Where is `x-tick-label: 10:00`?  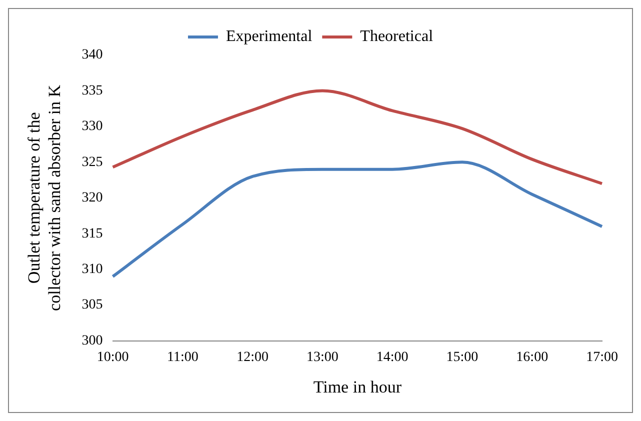 x-tick-label: 10:00 is located at coordinates (112, 357).